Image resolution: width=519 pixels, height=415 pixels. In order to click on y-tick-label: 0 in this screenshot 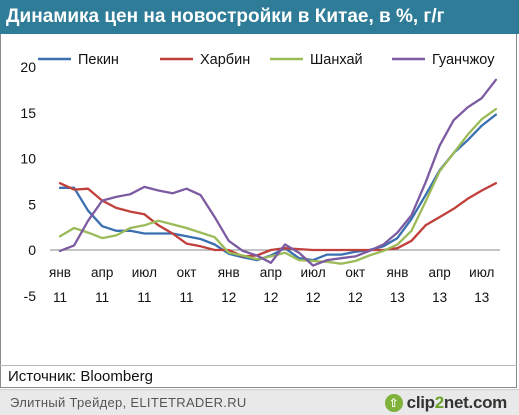, I will do `click(32, 250)`.